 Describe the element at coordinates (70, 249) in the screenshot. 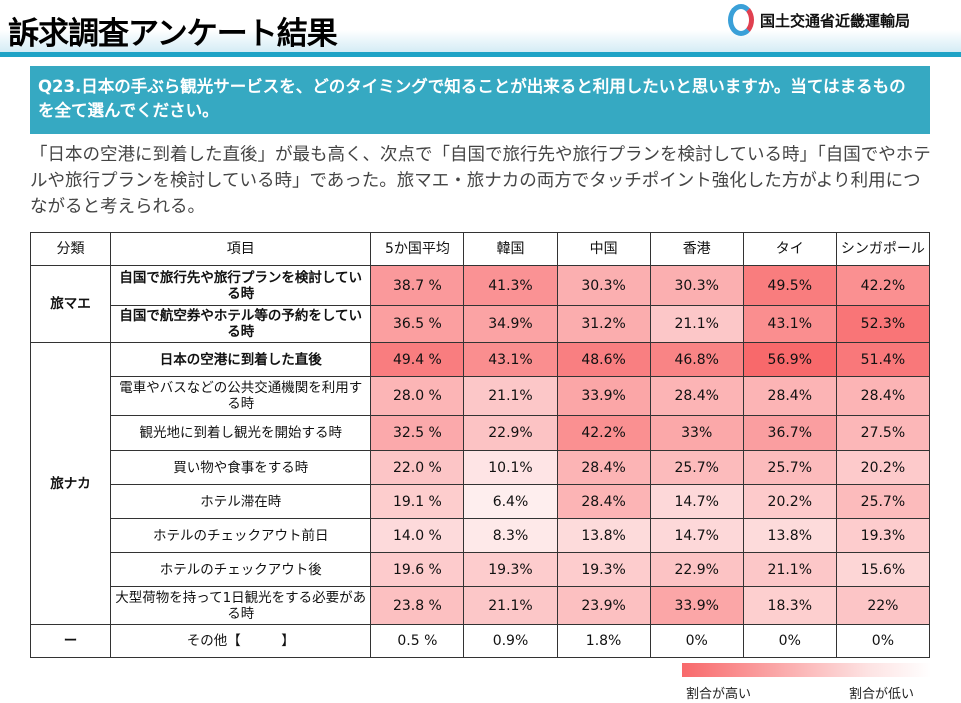

I see `column-header: 分類` at that location.